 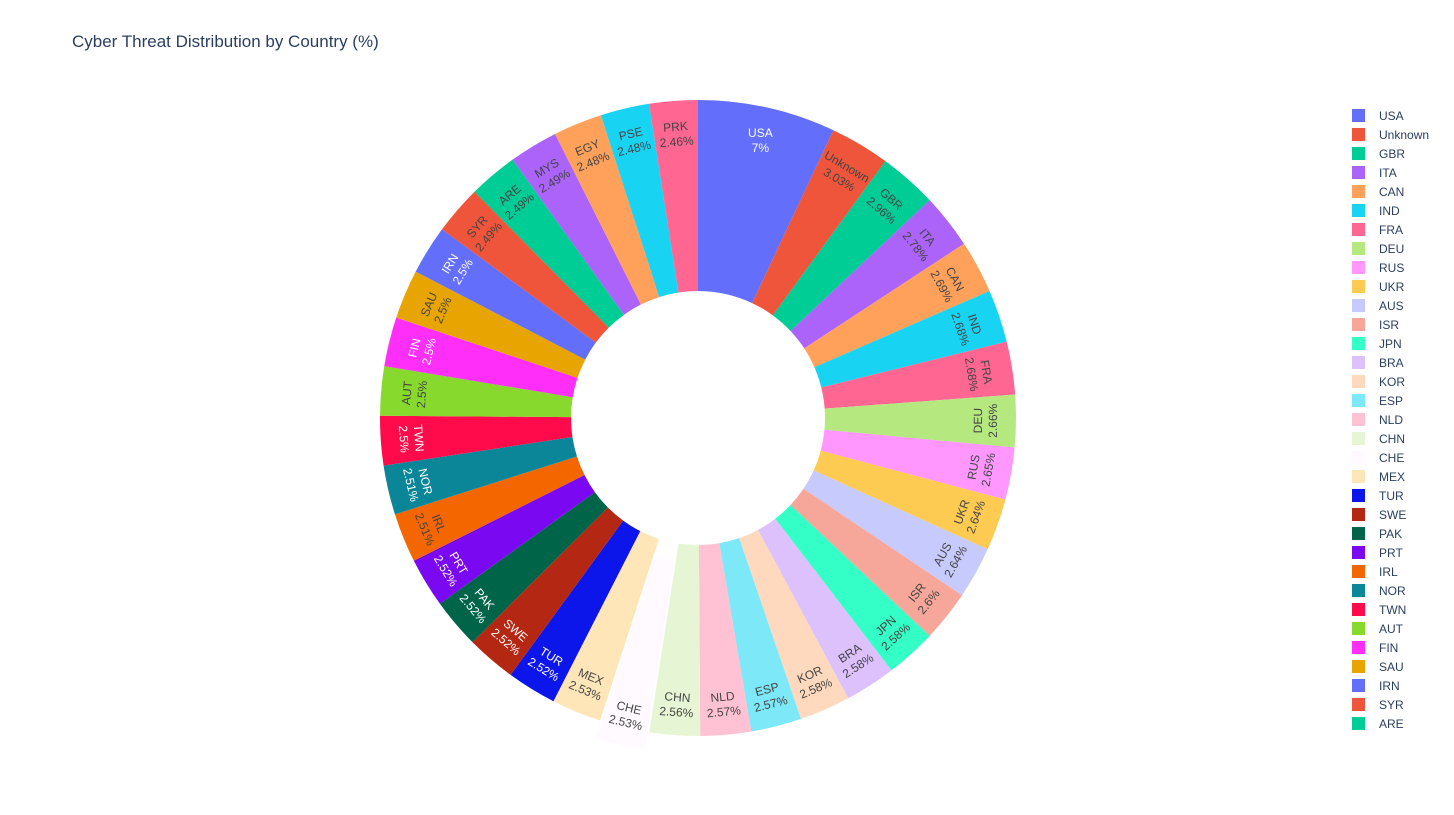 I want to click on legend-item-jpn: JPN, so click(x=1377, y=343).